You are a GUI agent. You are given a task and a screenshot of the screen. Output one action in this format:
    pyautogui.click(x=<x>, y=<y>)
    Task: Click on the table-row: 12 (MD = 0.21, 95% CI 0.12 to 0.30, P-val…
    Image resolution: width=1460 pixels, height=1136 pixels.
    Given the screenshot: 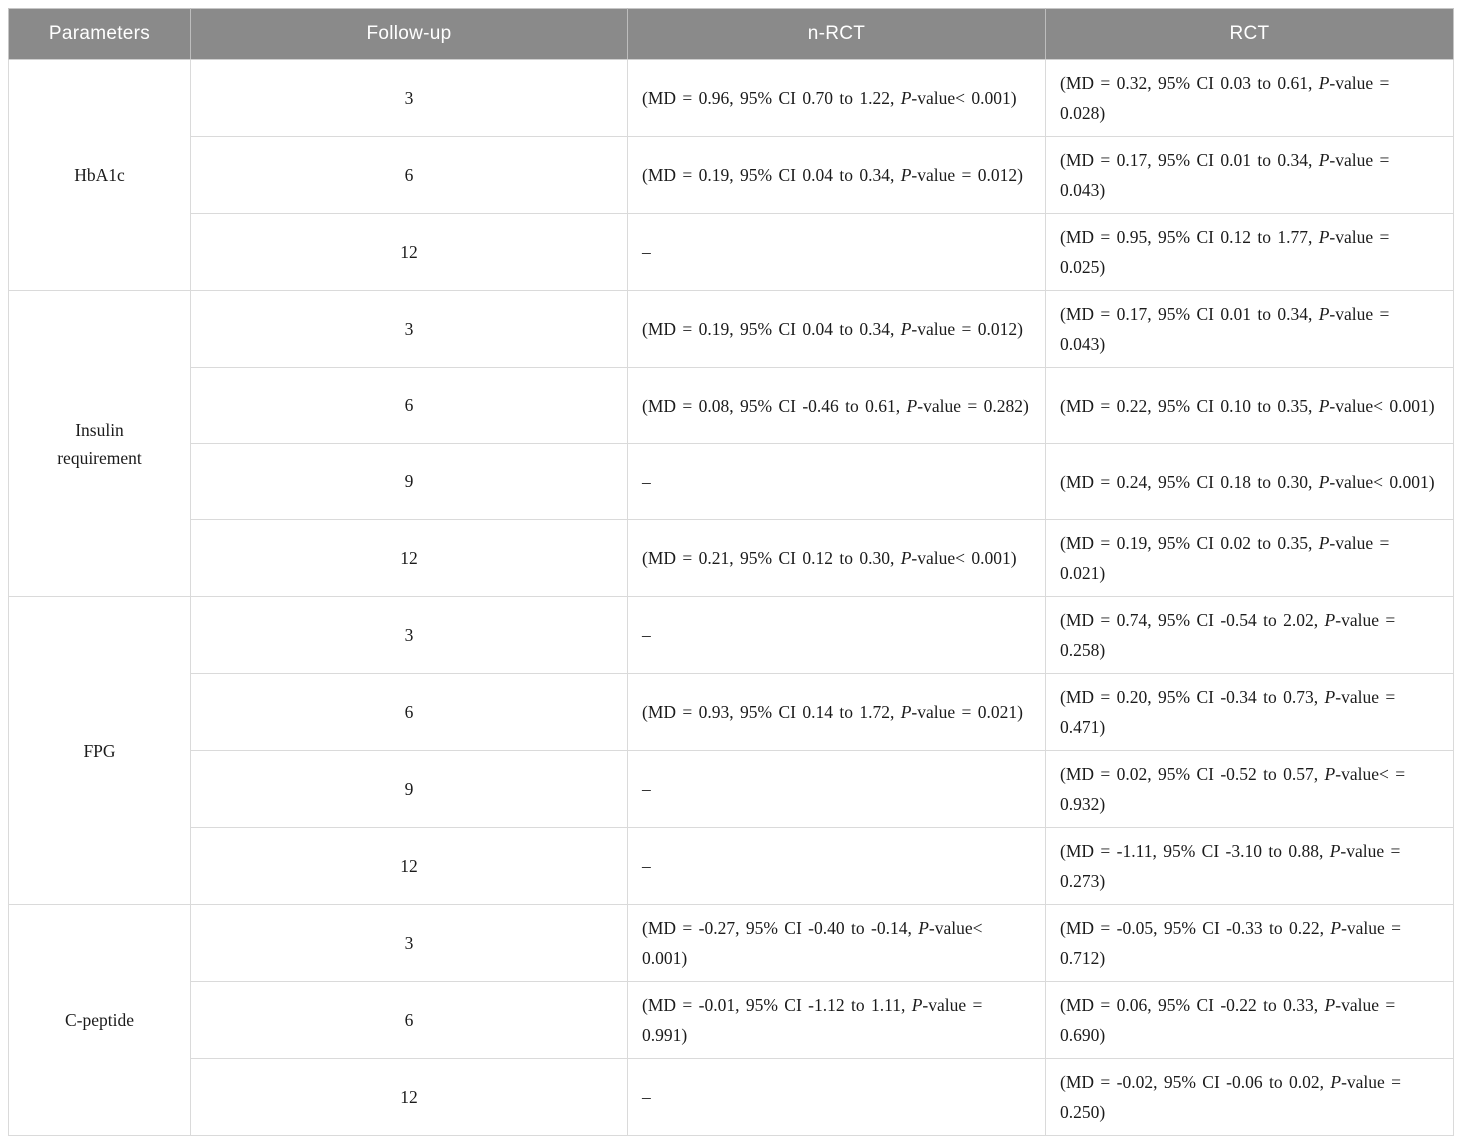 What is the action you would take?
    pyautogui.click(x=731, y=558)
    